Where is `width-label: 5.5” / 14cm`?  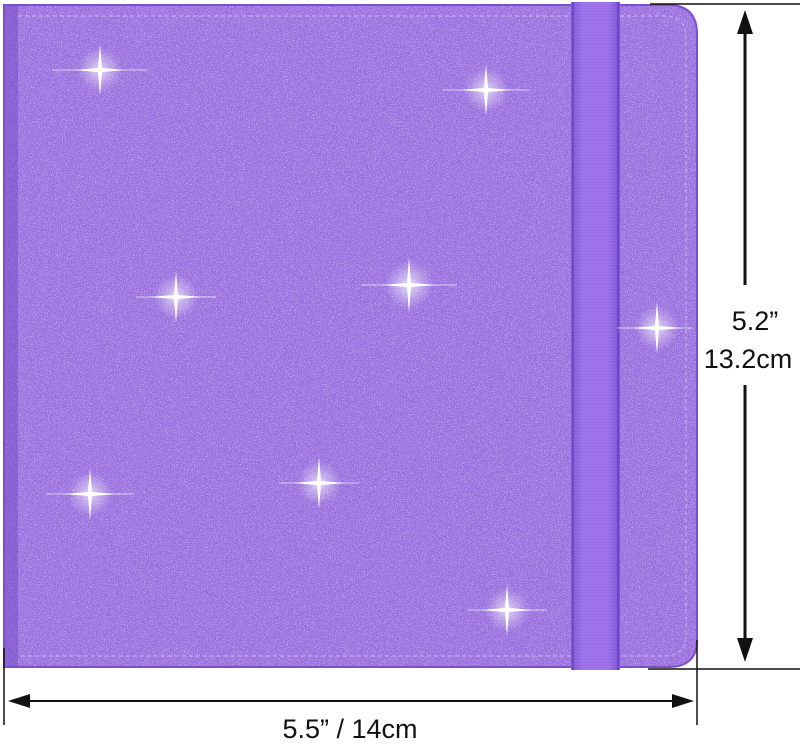 width-label: 5.5” / 14cm is located at coordinates (350, 729).